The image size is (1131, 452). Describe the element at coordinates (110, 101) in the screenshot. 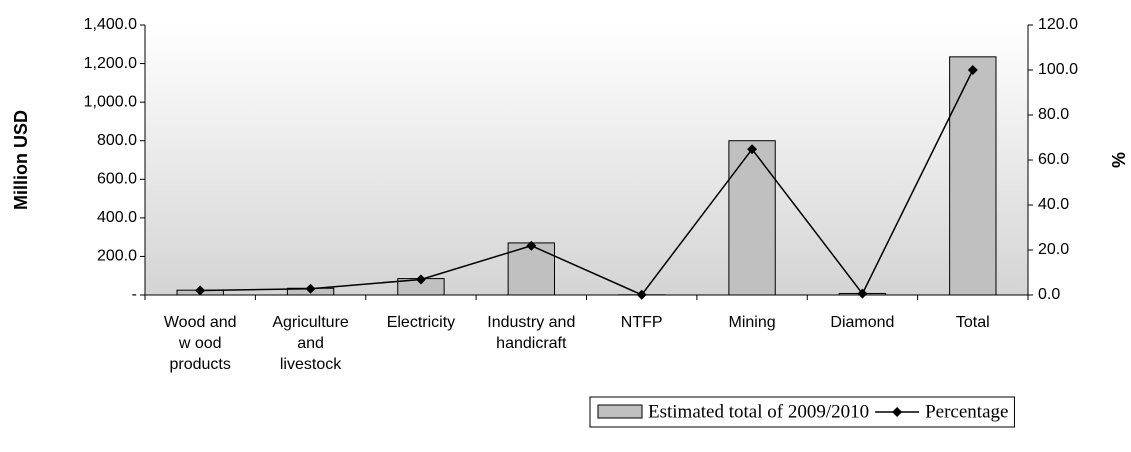

I see `y-tick-label: 1,000.0` at that location.